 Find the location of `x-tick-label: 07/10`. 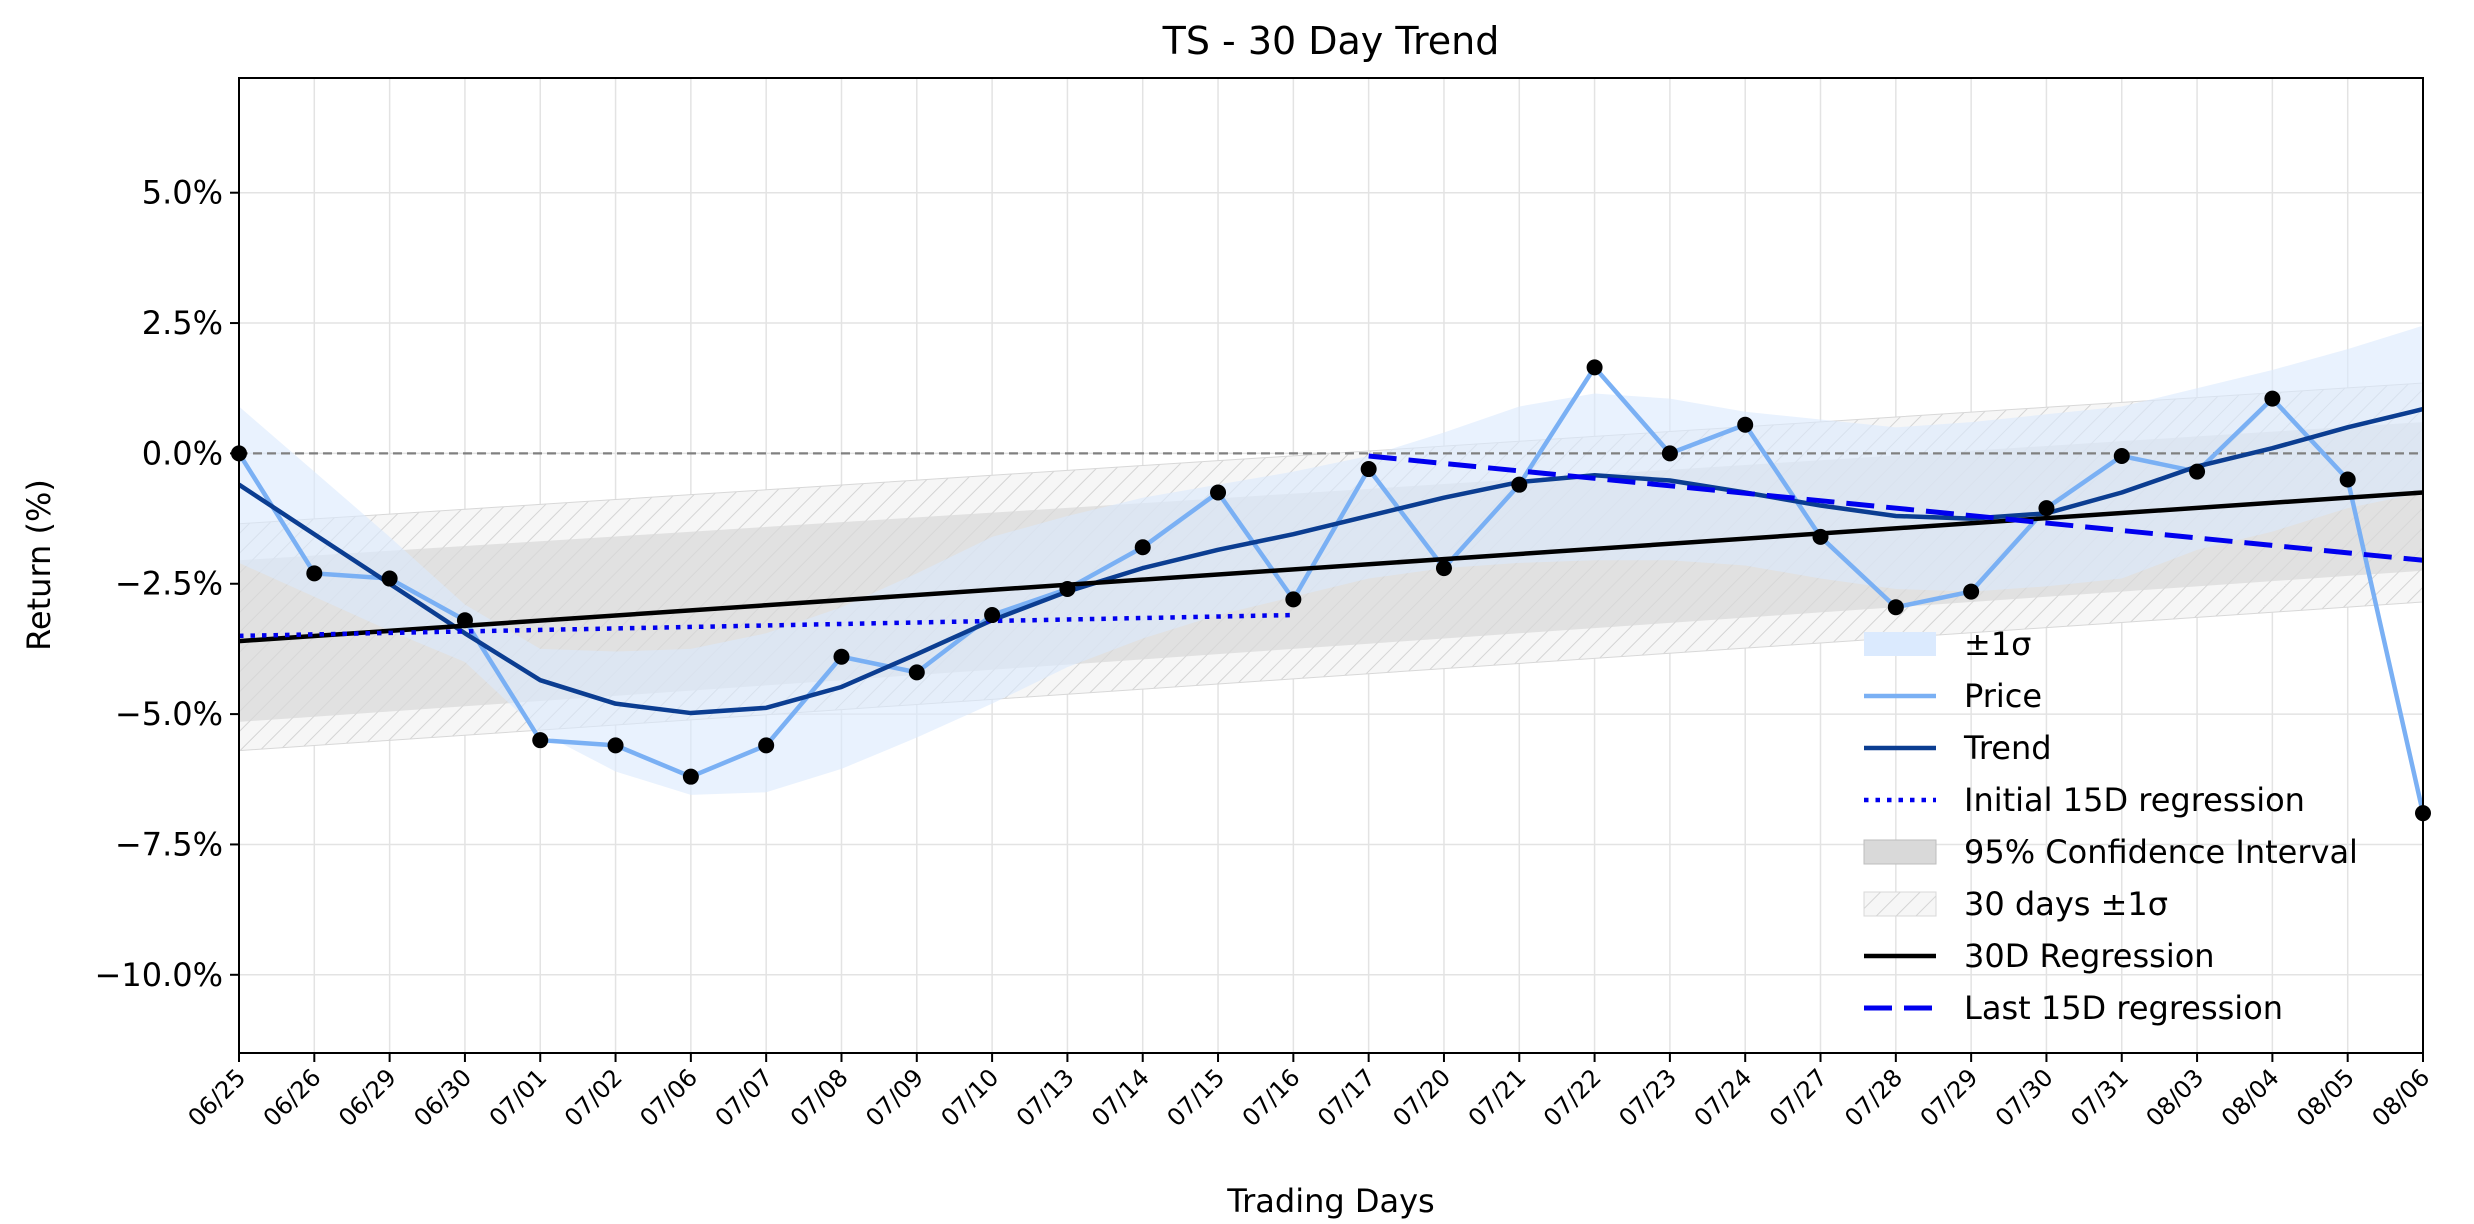

x-tick-label: 07/10 is located at coordinates (970, 1097).